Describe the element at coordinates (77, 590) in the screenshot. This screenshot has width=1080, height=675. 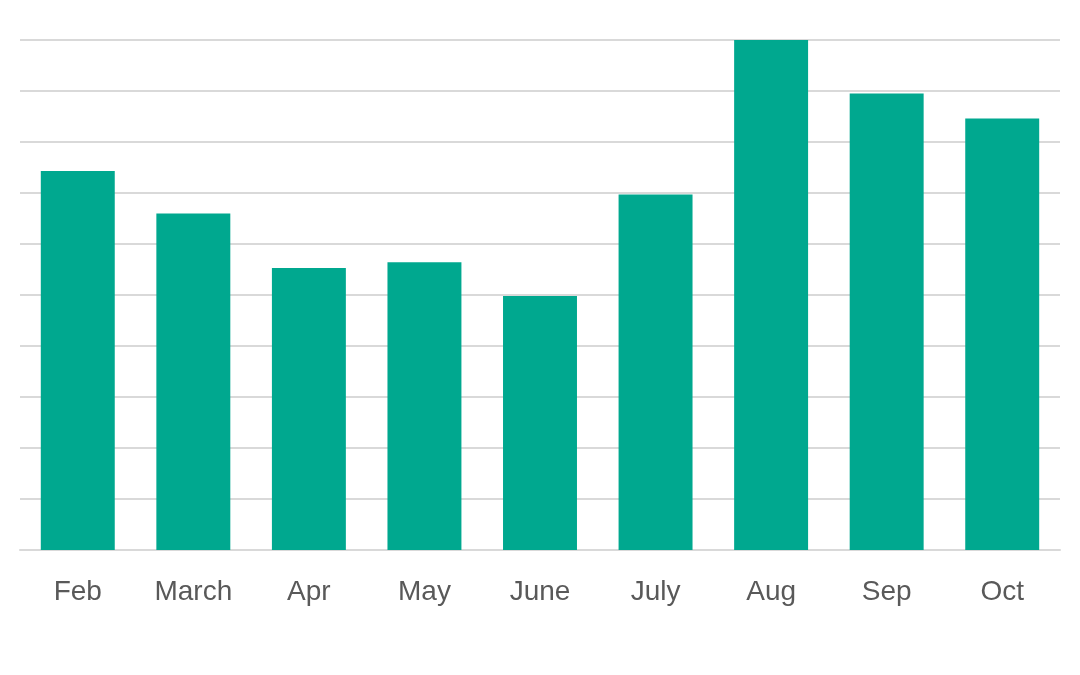
I see `x-tick-label: Feb` at that location.